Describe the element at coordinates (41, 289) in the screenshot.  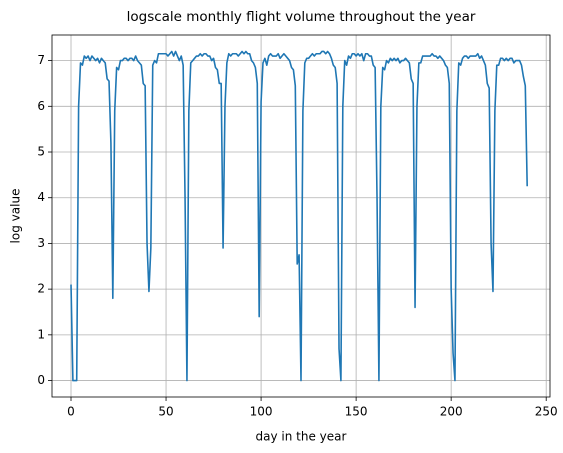
I see `y-tick-label: 2` at that location.